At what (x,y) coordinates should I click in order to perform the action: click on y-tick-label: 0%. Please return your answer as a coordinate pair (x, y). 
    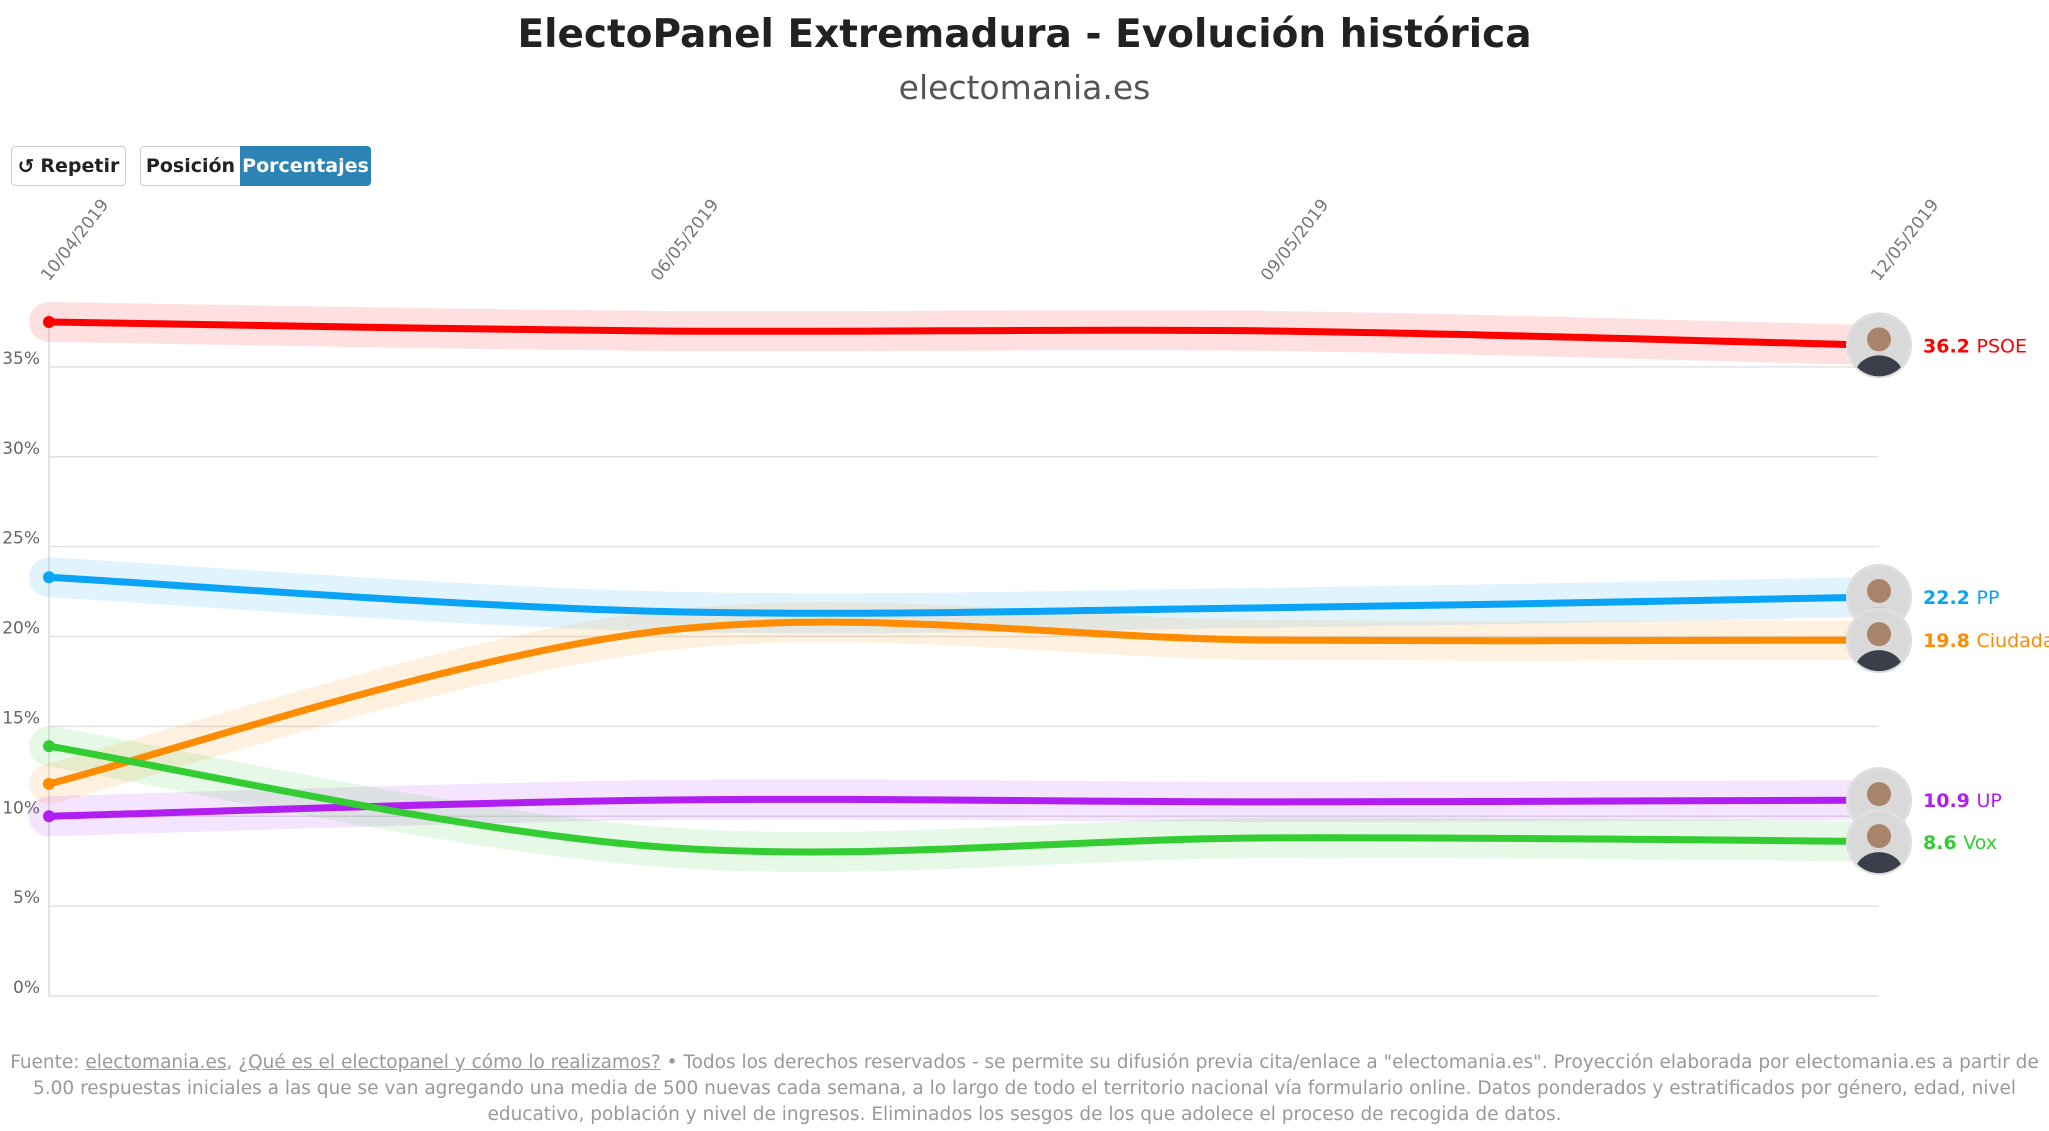
    Looking at the image, I should click on (26, 988).